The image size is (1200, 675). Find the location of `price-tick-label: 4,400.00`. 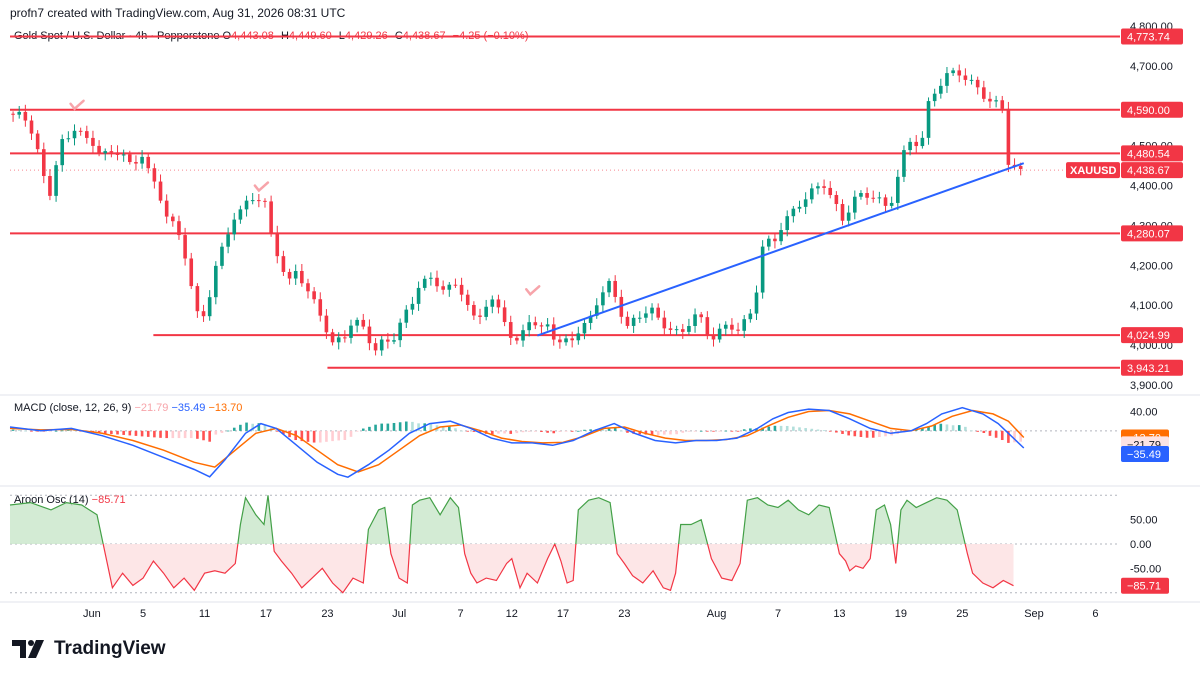

price-tick-label: 4,400.00 is located at coordinates (1151, 187).